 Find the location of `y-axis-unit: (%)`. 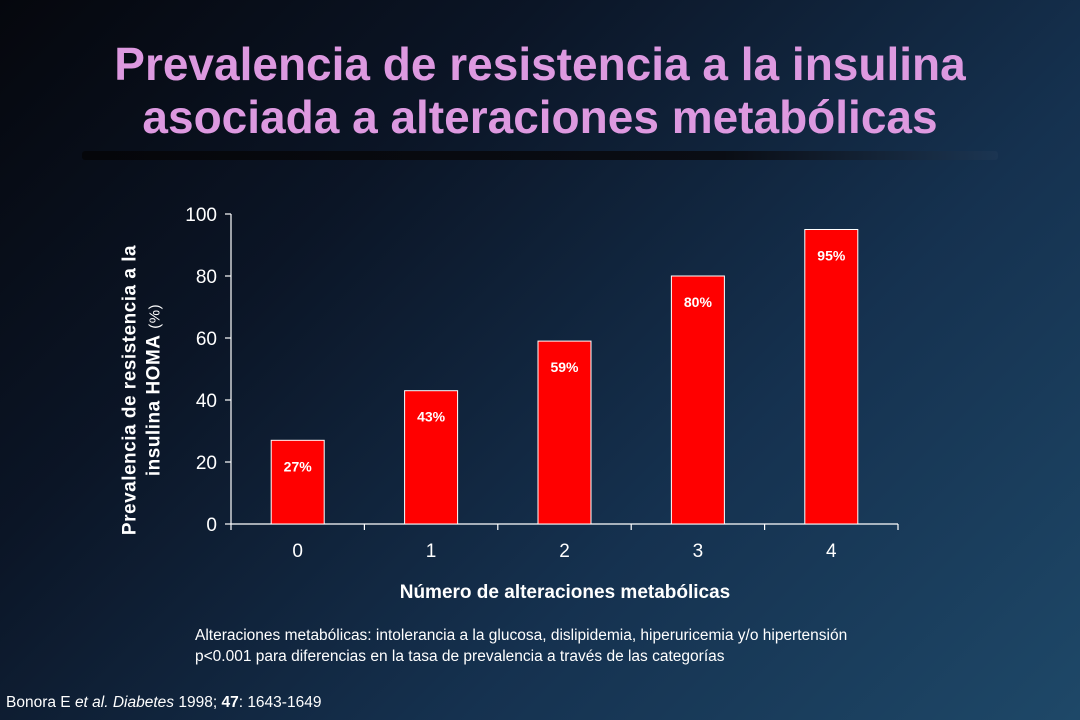

y-axis-unit: (%) is located at coordinates (155, 316).